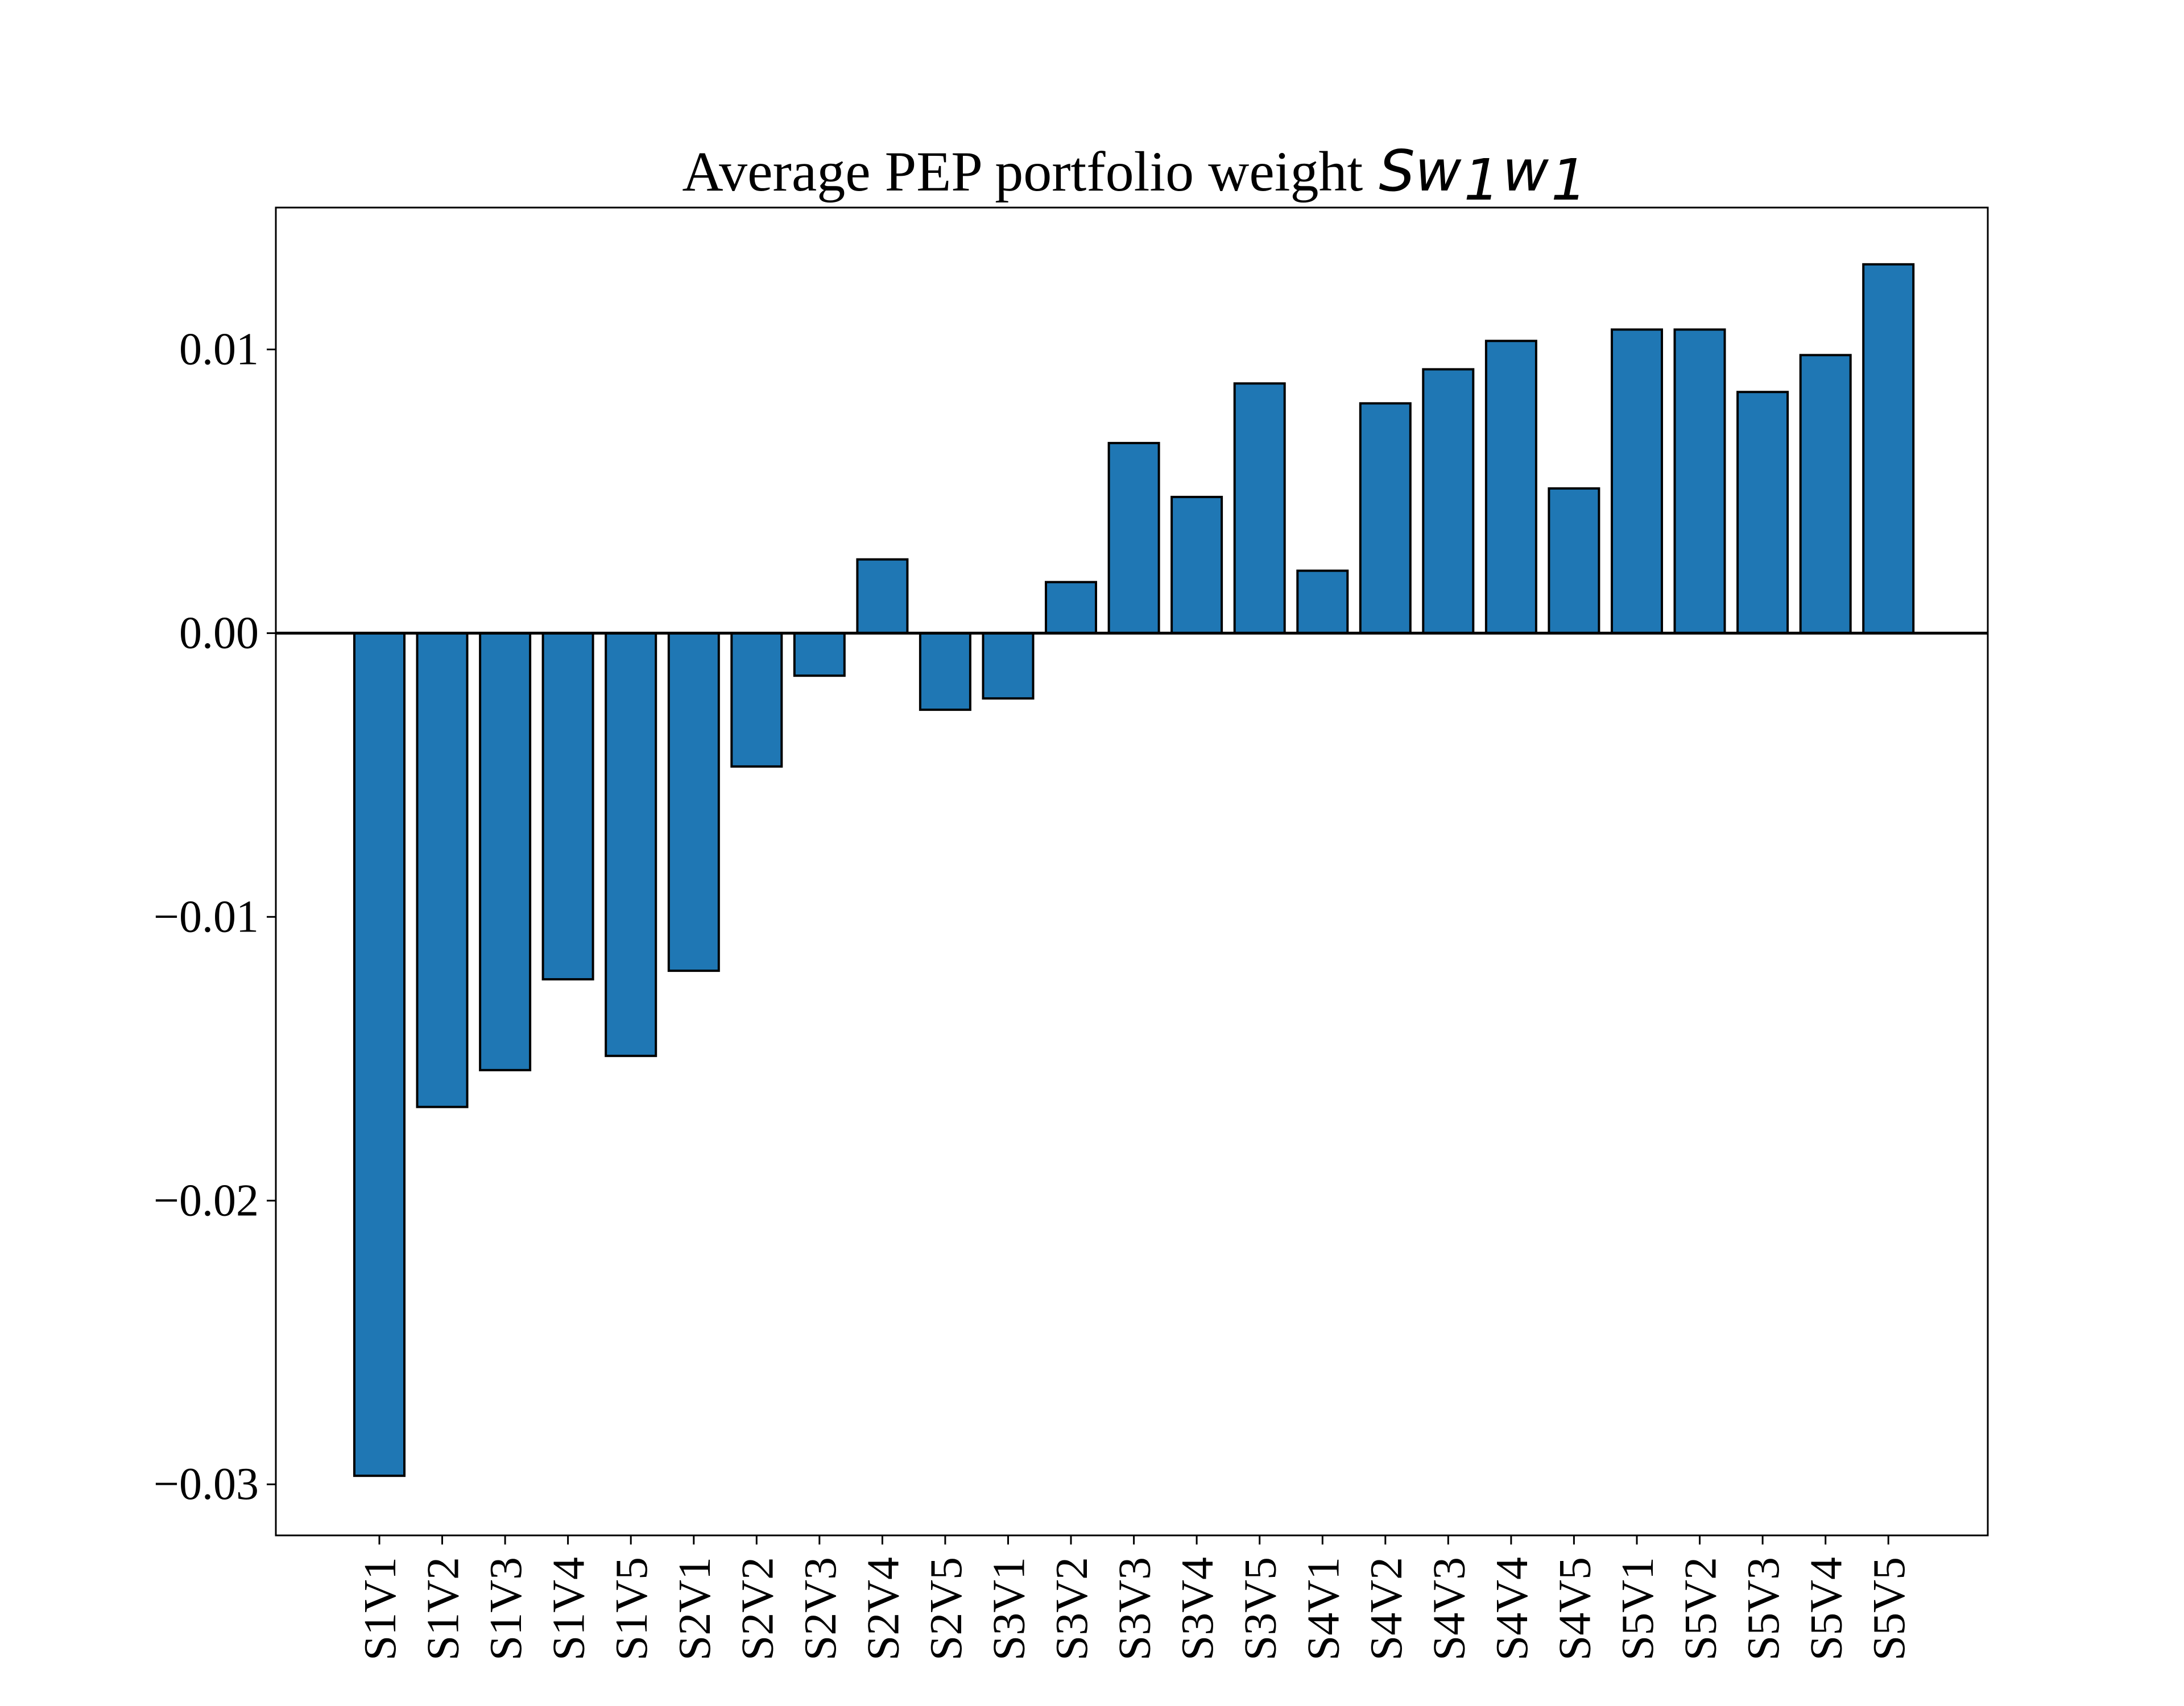 The height and width of the screenshot is (1706, 2184). I want to click on x-tick-label: S3V3, so click(1135, 1609).